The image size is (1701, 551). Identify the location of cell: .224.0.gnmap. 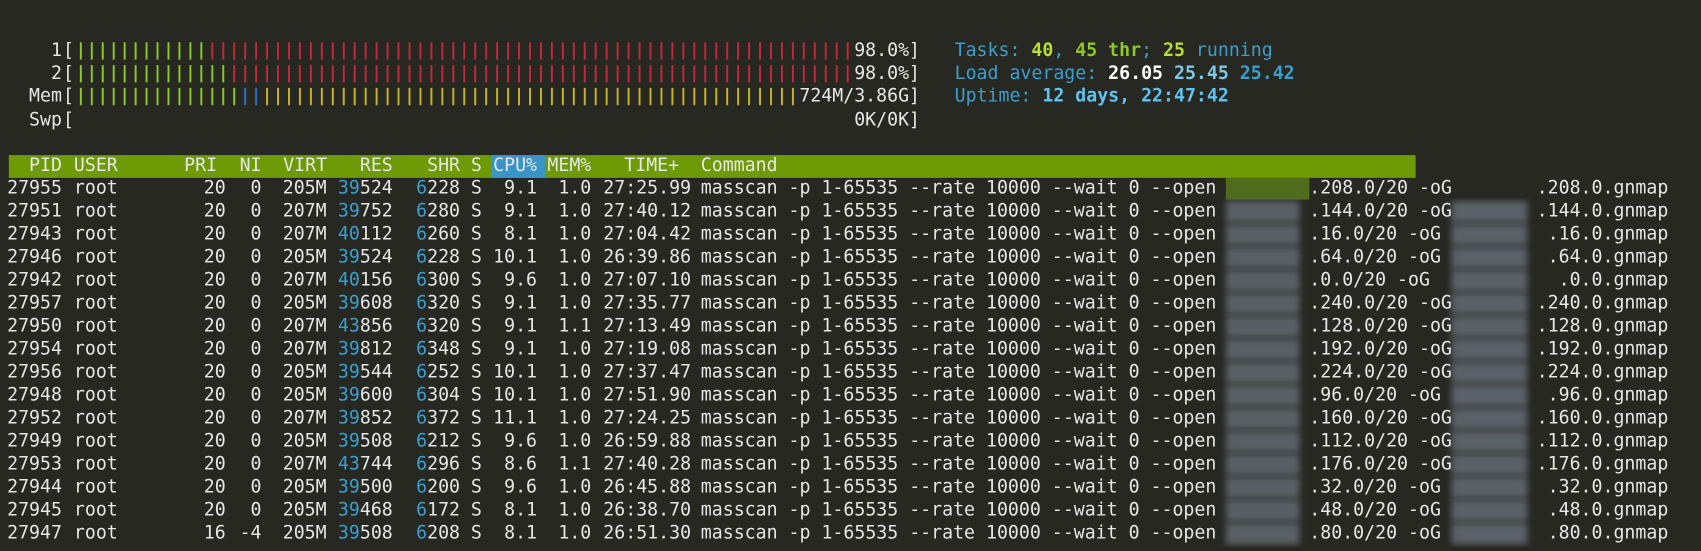
(1603, 372).